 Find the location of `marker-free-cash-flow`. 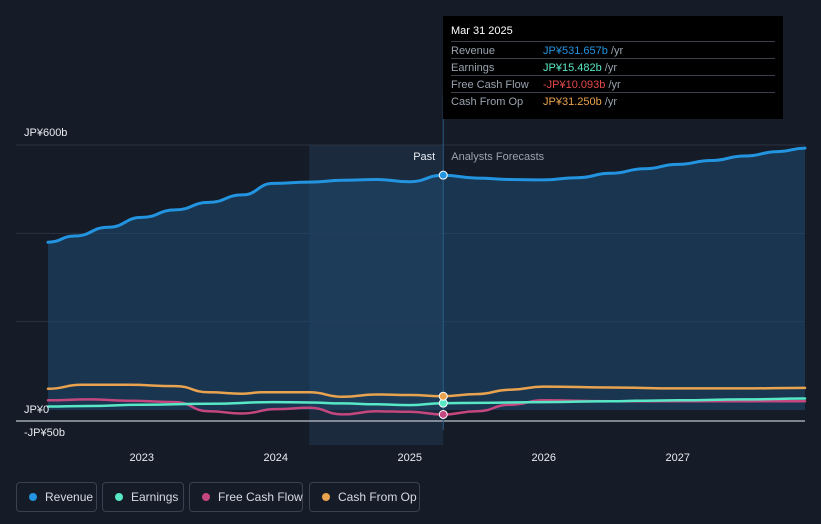

marker-free-cash-flow is located at coordinates (443, 414).